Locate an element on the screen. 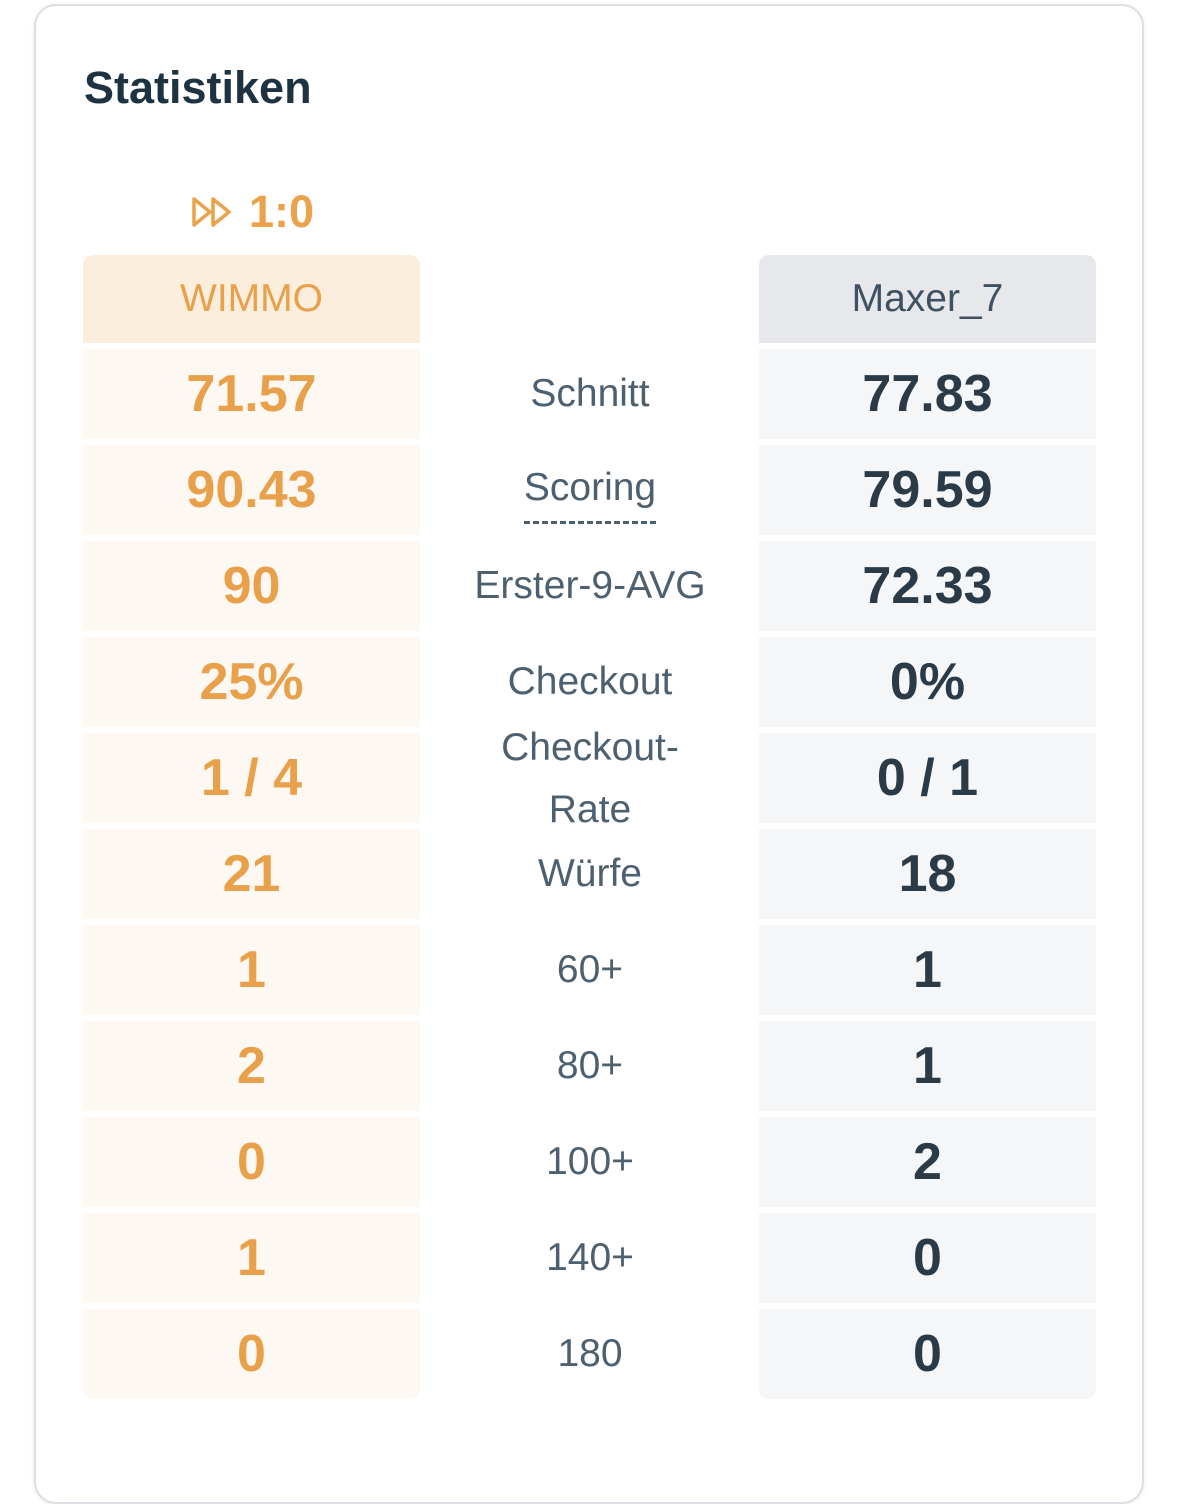 This screenshot has height=1504, width=1179. stat-value-right: 77.83 is located at coordinates (927, 394).